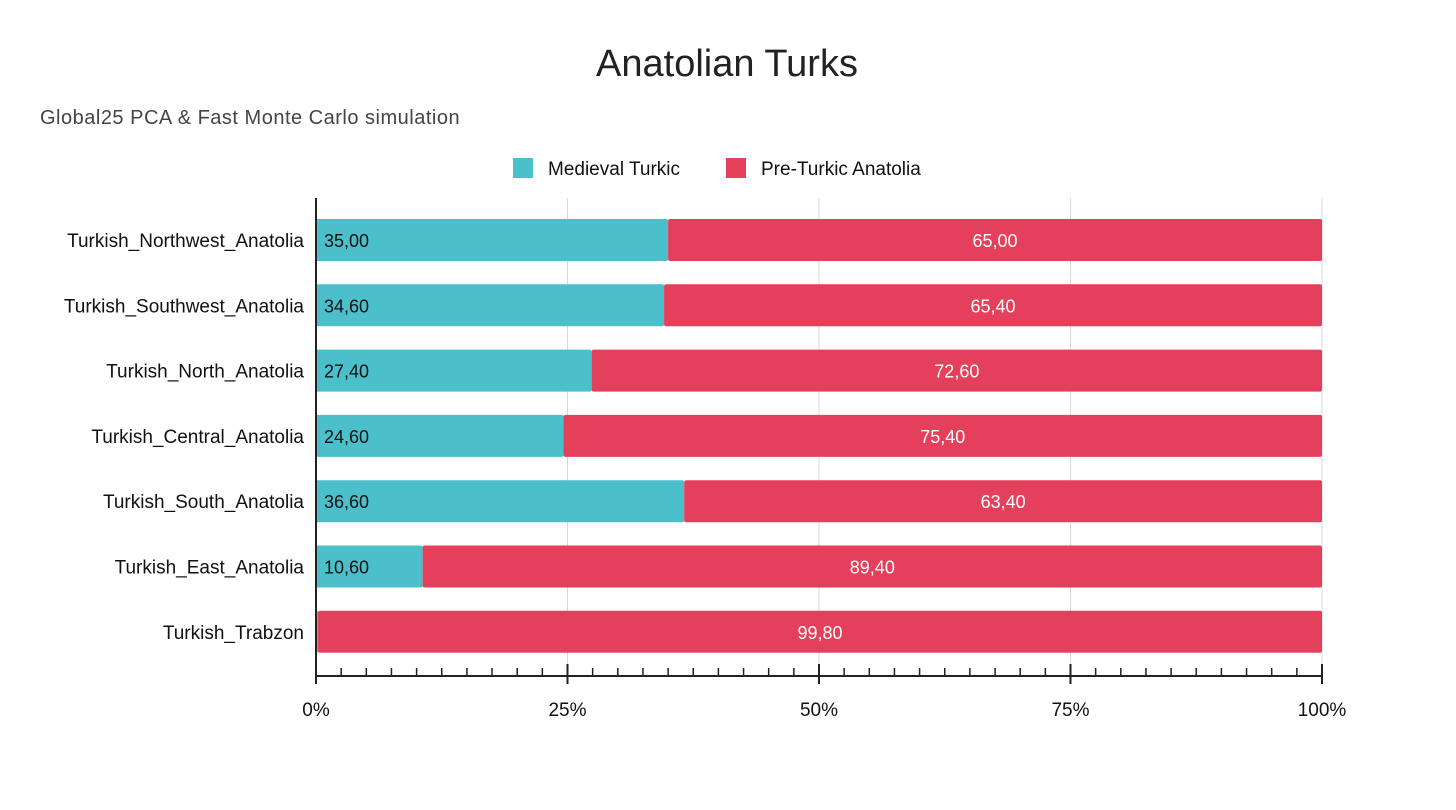  What do you see at coordinates (346, 241) in the screenshot?
I see `data-label-medieval-turkic: 35,00` at bounding box center [346, 241].